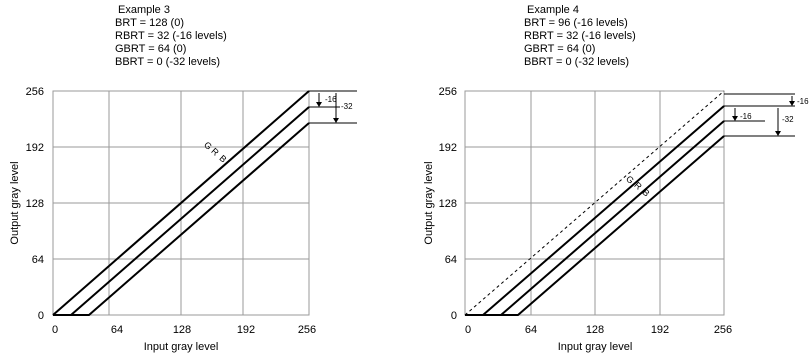 The width and height of the screenshot is (809, 359). Describe the element at coordinates (576, 23) in the screenshot. I see `param-brt: BRT = 96 (-16 levels)` at that location.